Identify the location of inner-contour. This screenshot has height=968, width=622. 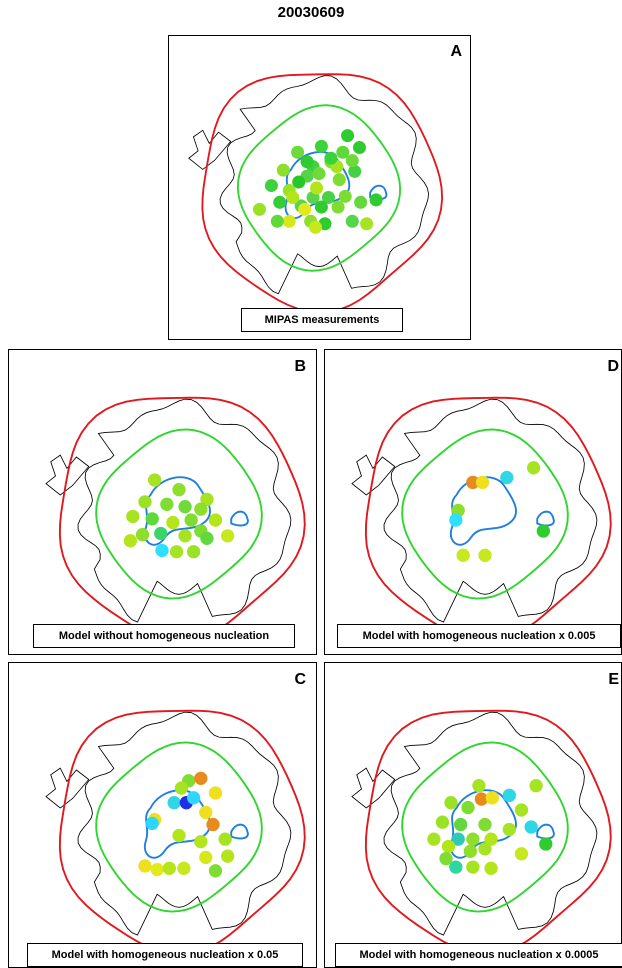
(319, 188).